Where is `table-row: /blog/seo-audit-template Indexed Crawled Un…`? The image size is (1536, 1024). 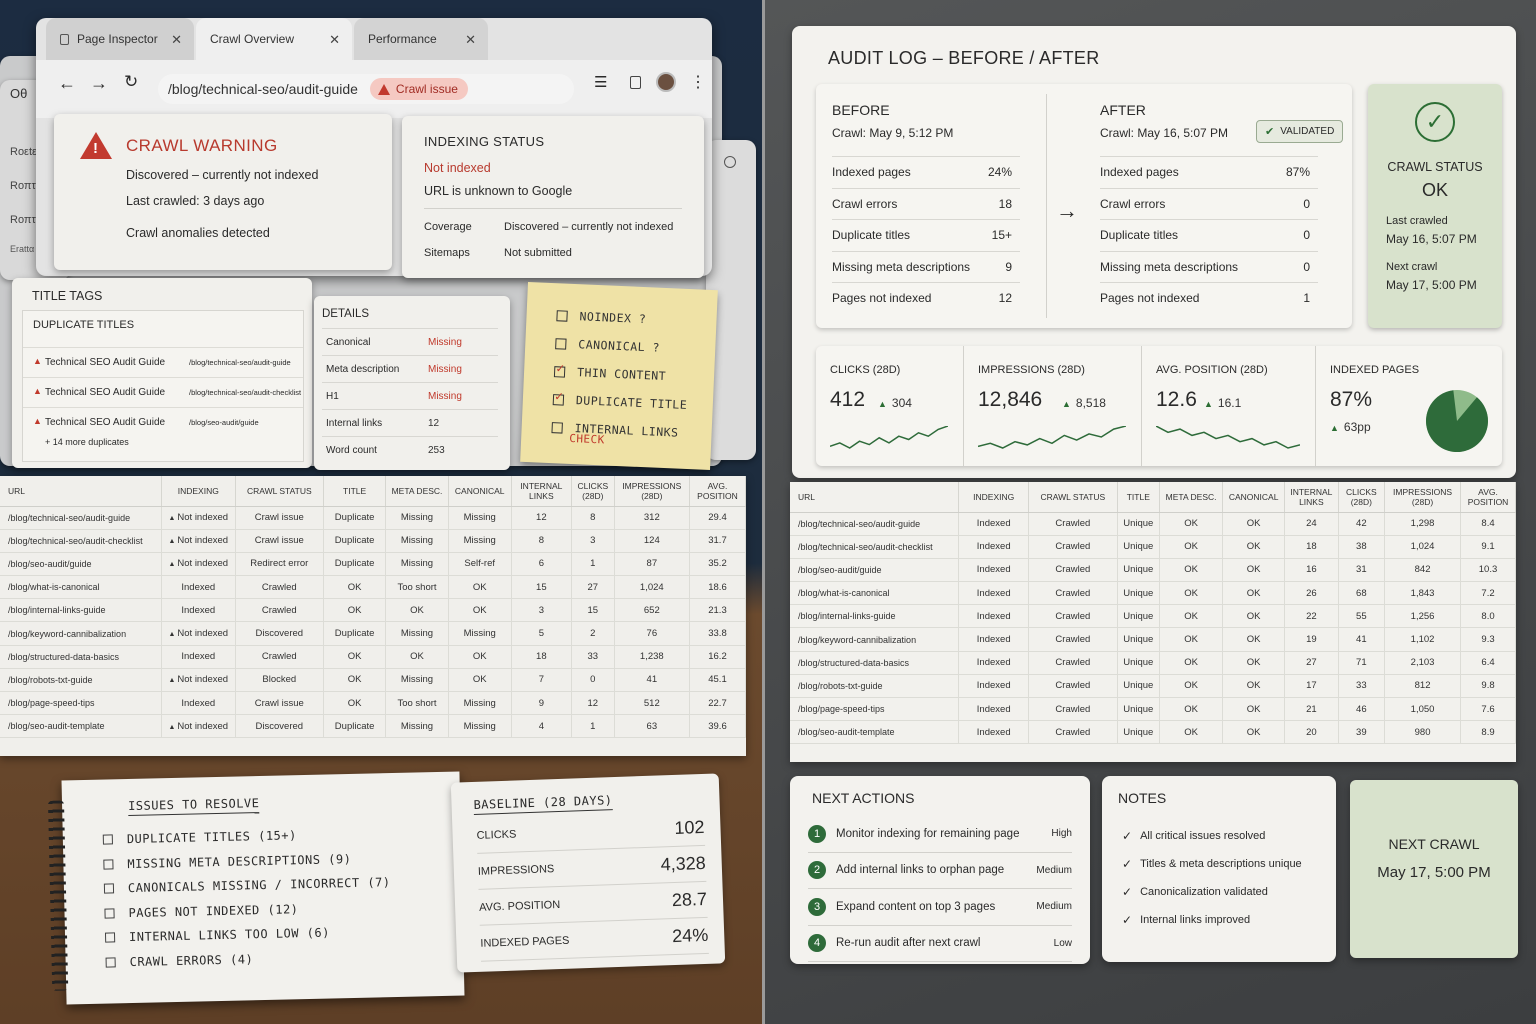
table-row: /blog/seo-audit-template Indexed Crawled Un… is located at coordinates (1153, 732).